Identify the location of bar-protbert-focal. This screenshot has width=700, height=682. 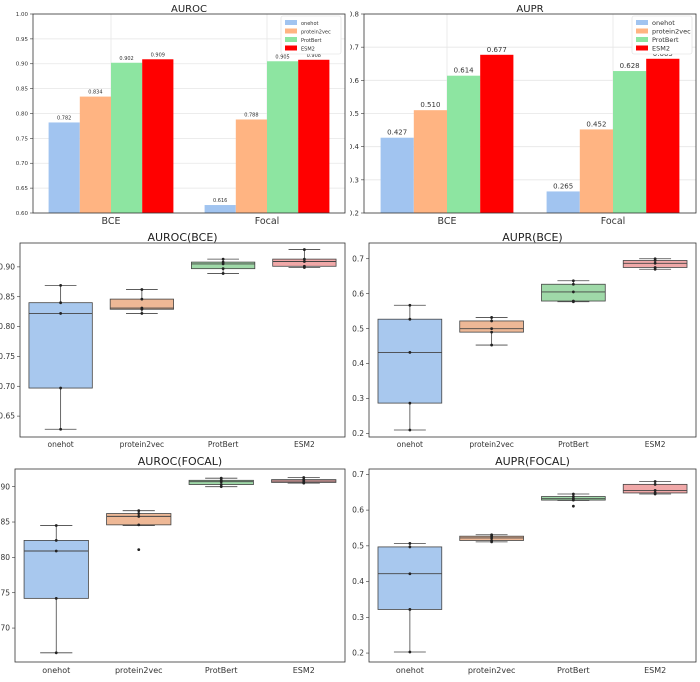
(630, 142).